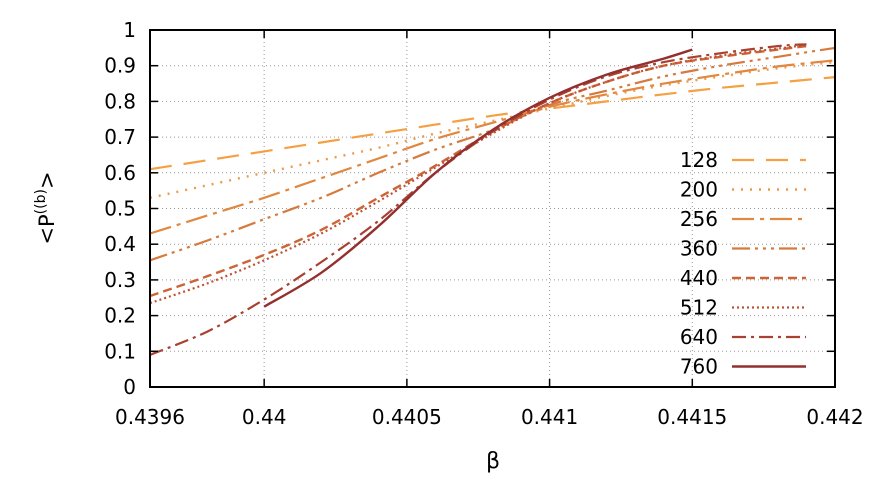 The height and width of the screenshot is (484, 880). What do you see at coordinates (120, 280) in the screenshot?
I see `y-tick-label: 0.3` at bounding box center [120, 280].